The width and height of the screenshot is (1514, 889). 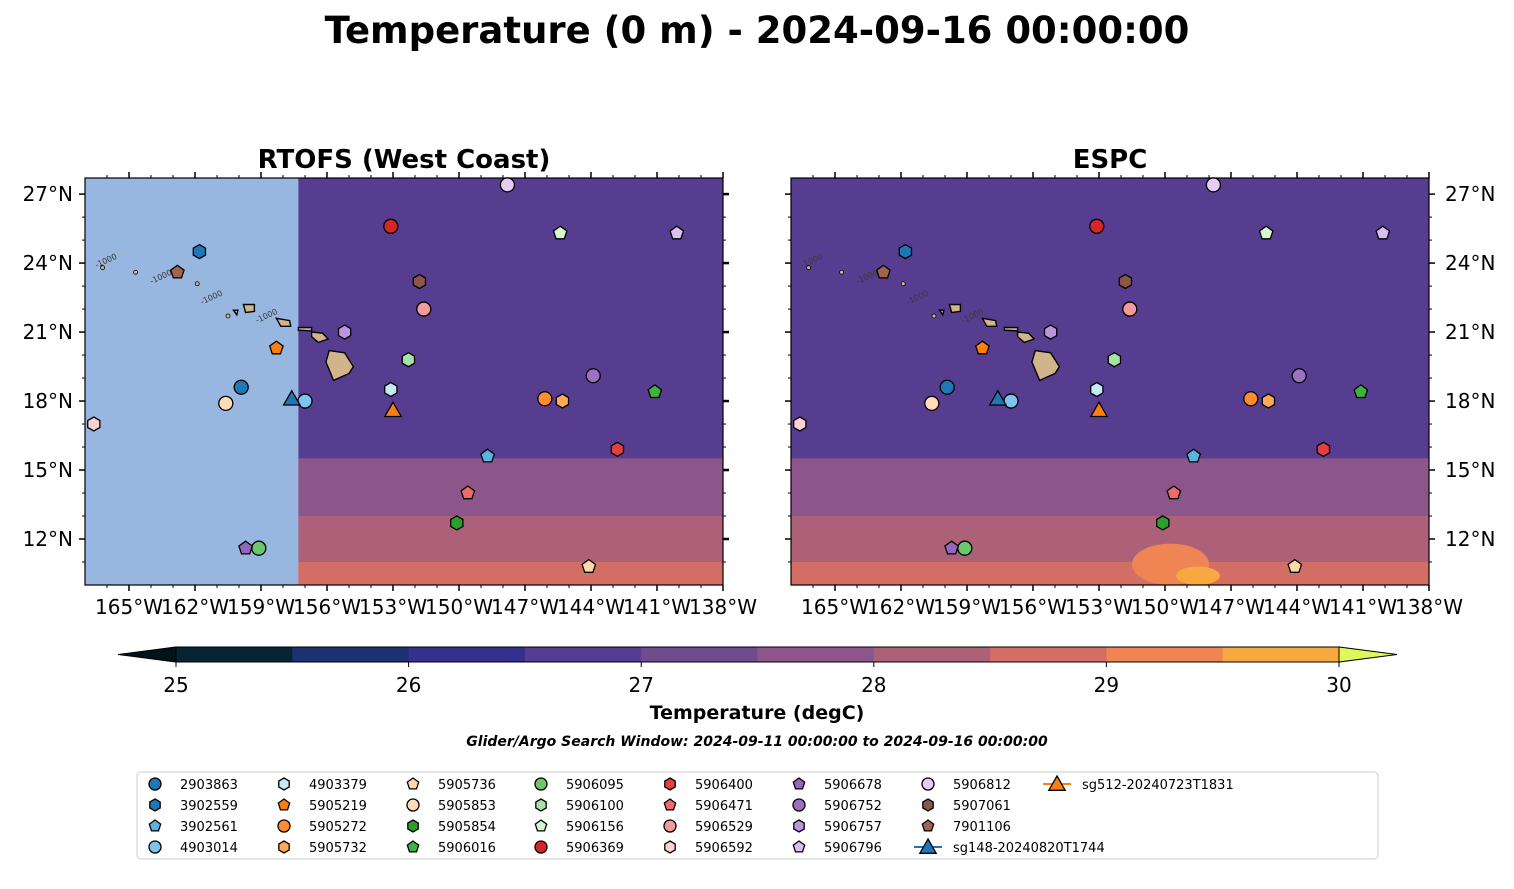 I want to click on island-hawaii, so click(x=1046, y=365).